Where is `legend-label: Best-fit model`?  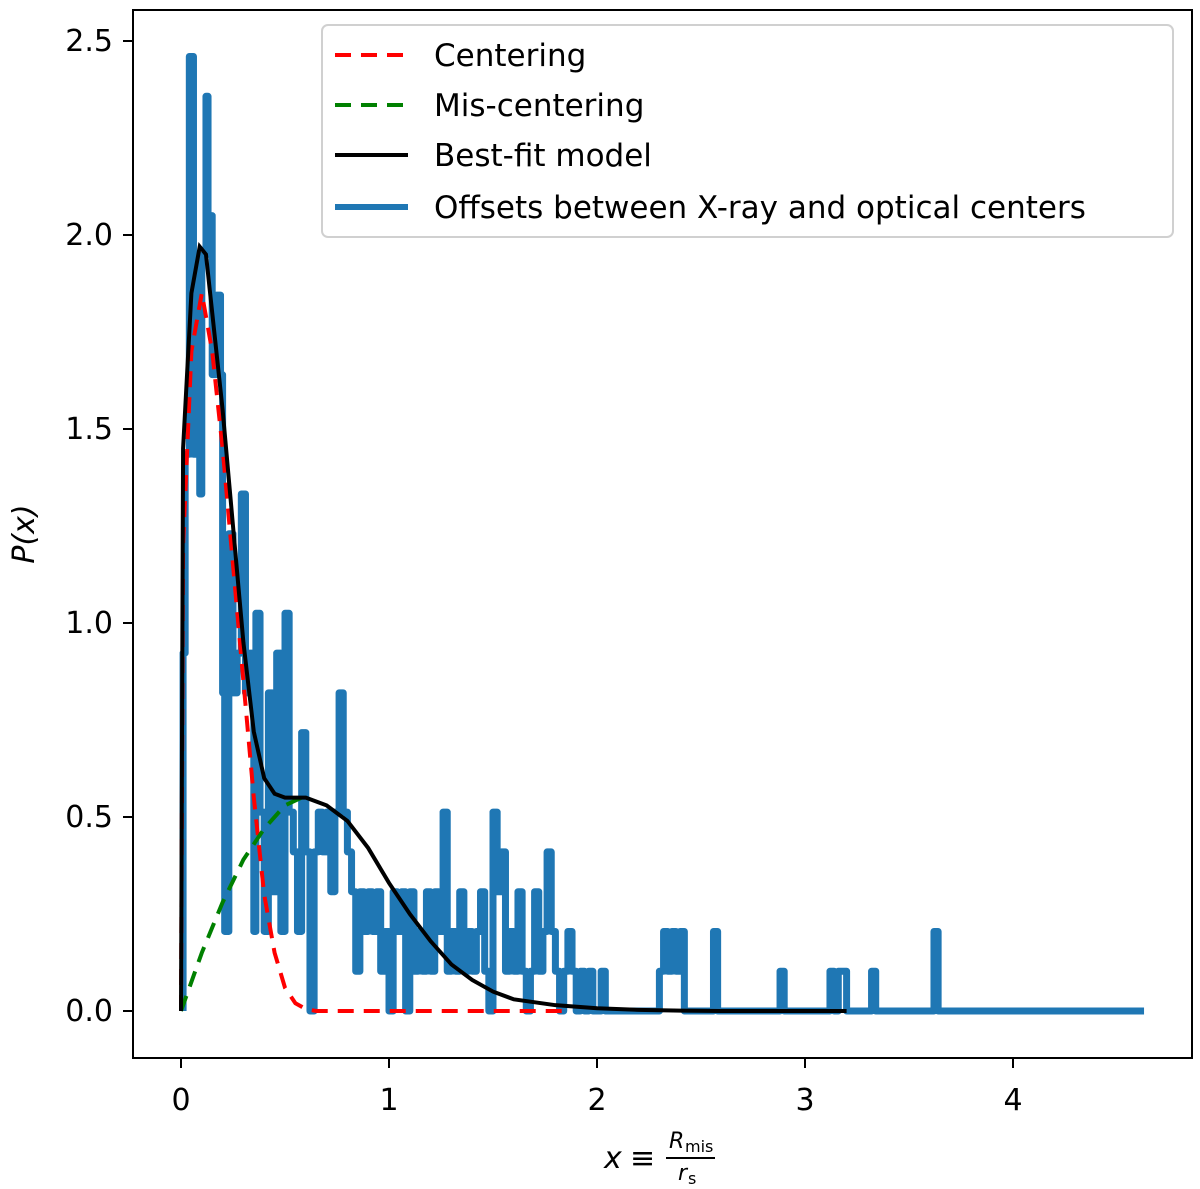
legend-label: Best-fit model is located at coordinates (543, 156).